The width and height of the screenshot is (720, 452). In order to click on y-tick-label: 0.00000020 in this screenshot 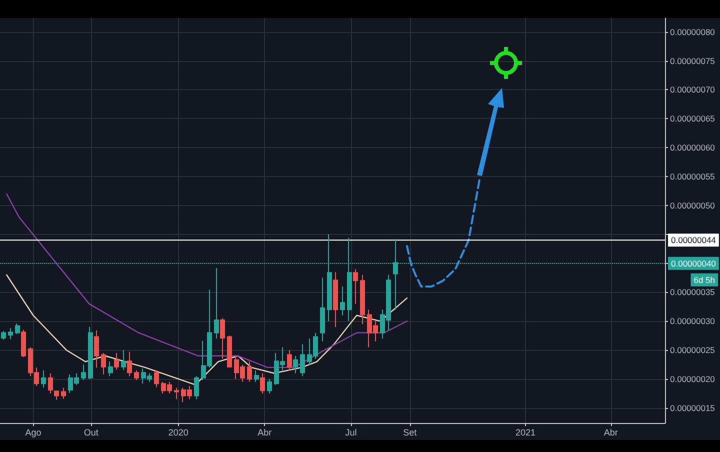, I will do `click(693, 379)`.